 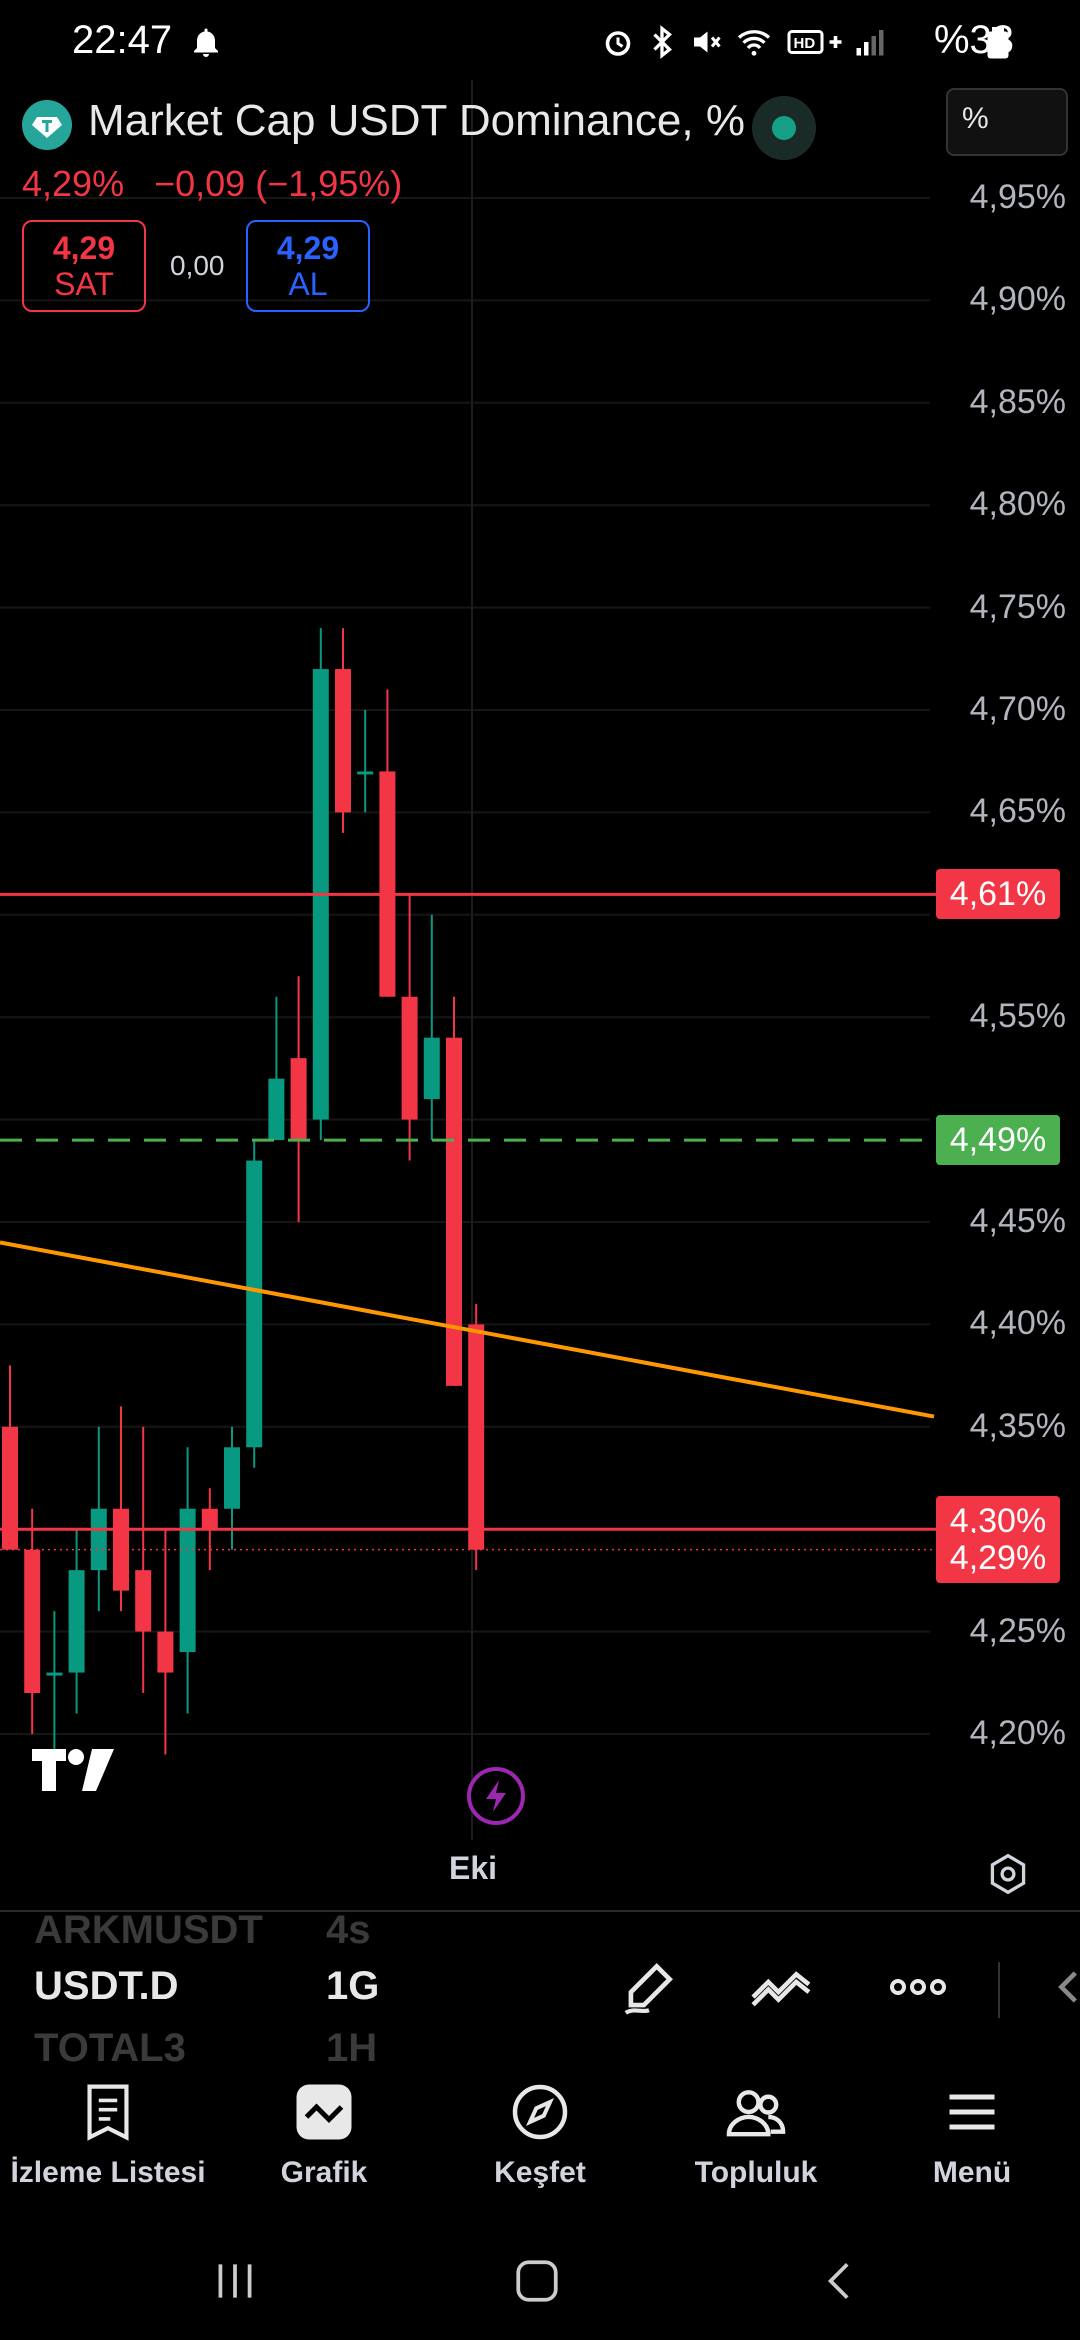 I want to click on nav-label: Grafik, so click(x=324, y=2172).